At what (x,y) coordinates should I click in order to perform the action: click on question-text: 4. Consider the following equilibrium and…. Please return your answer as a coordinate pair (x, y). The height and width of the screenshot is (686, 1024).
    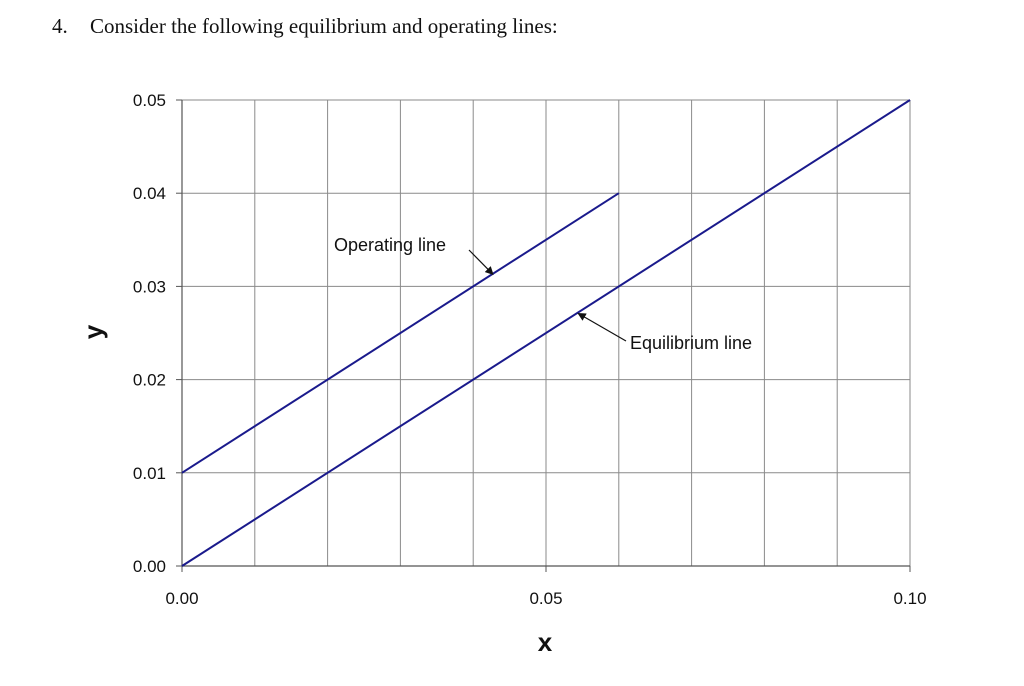
    Looking at the image, I should click on (305, 26).